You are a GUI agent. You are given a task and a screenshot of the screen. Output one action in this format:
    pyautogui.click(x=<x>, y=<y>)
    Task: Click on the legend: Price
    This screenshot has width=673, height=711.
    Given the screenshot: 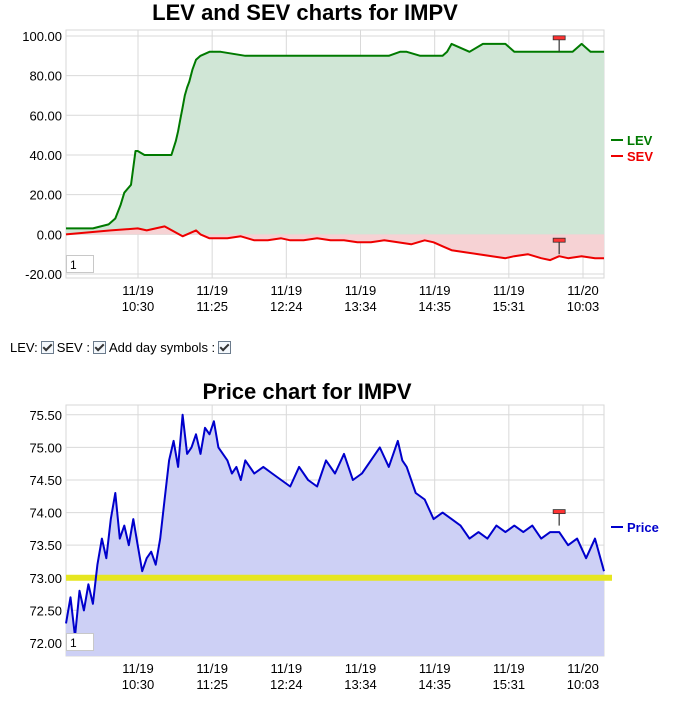 What is the action you would take?
    pyautogui.click(x=635, y=527)
    